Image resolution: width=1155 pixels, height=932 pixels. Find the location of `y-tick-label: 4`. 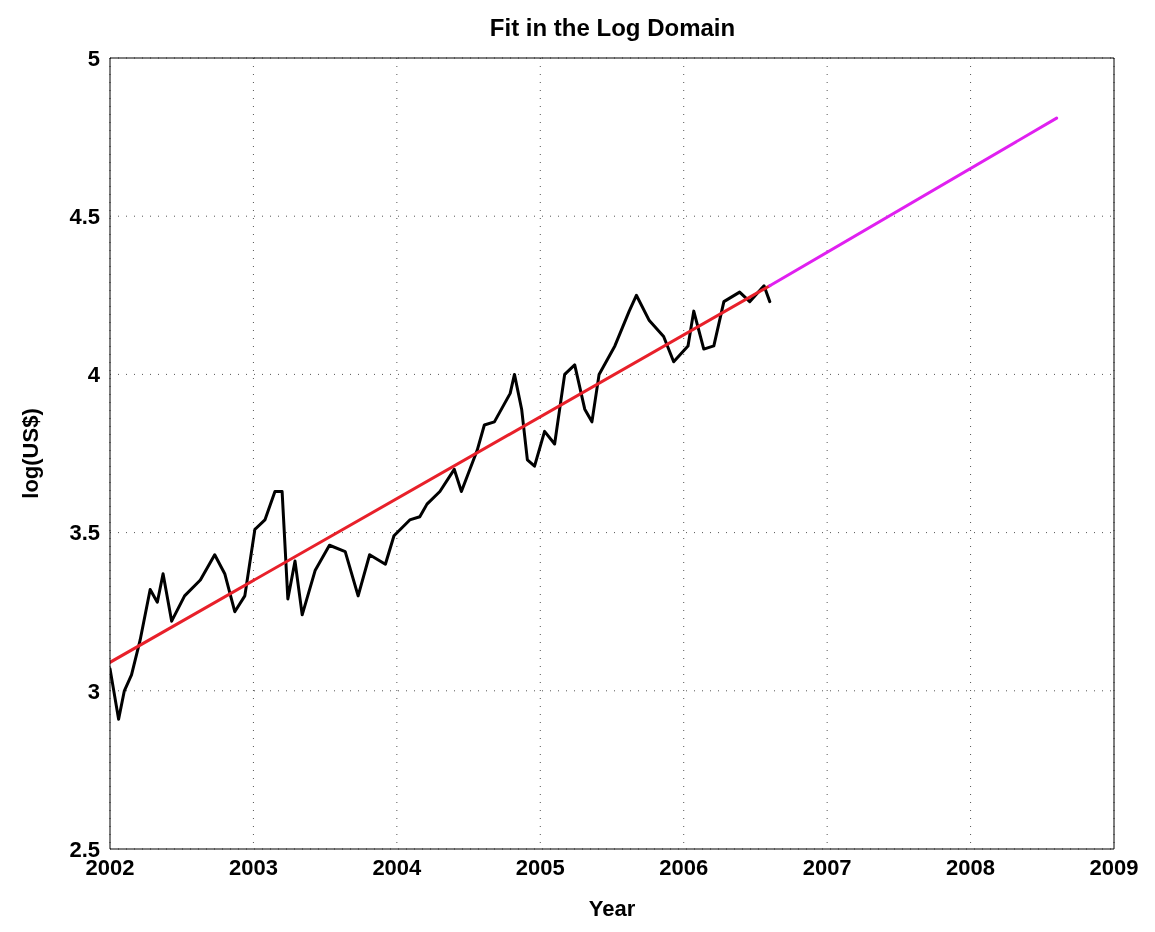

y-tick-label: 4 is located at coordinates (94, 375).